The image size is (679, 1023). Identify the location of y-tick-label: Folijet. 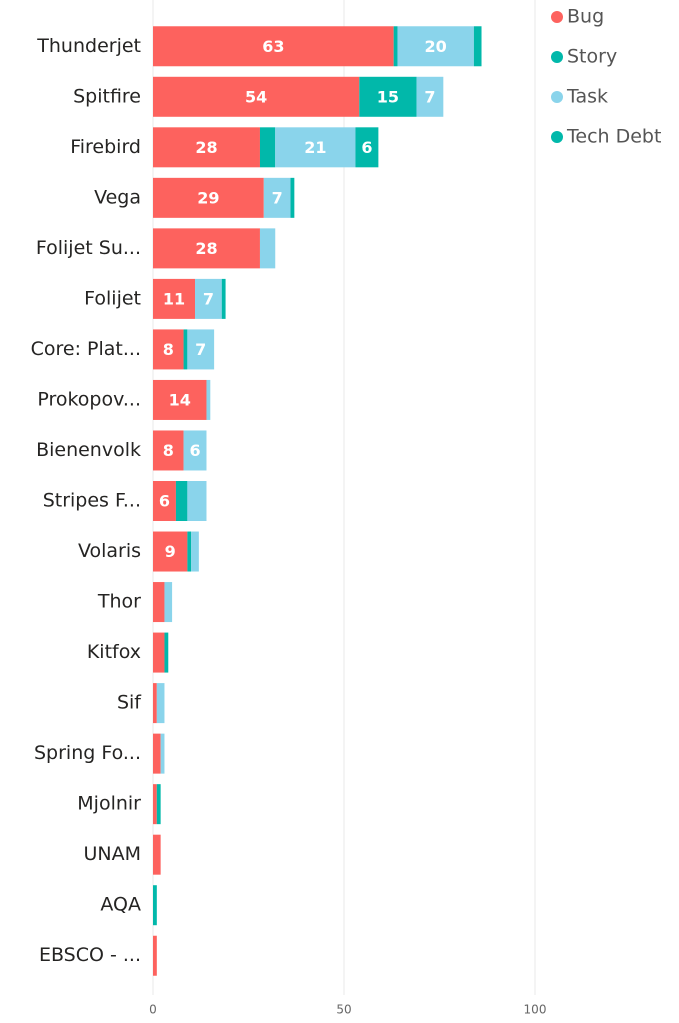
(112, 298).